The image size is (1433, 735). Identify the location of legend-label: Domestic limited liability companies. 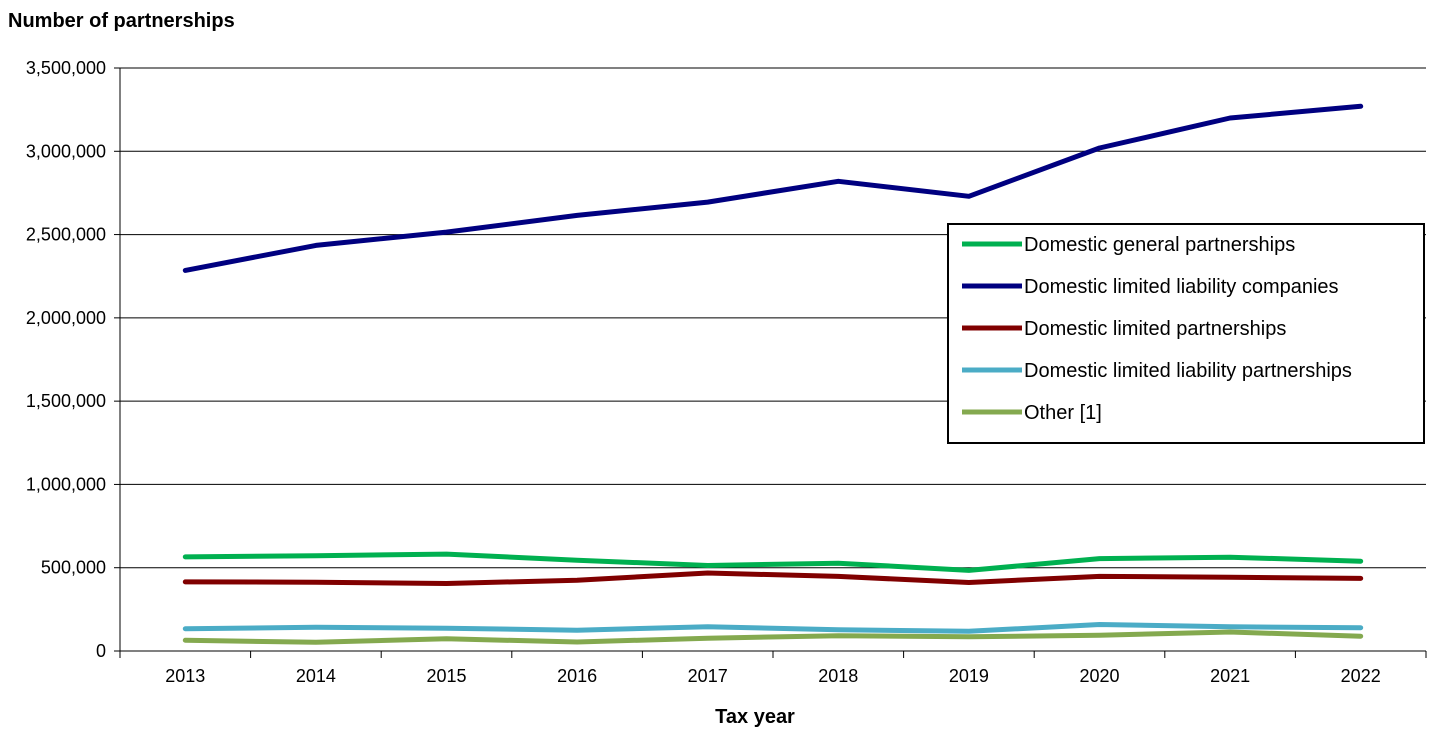
(1181, 287).